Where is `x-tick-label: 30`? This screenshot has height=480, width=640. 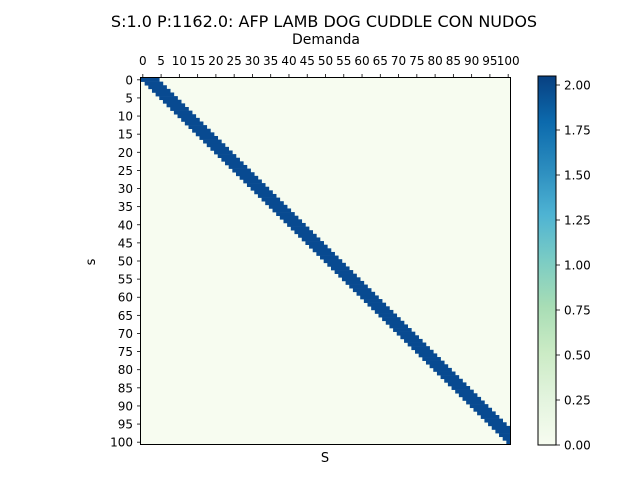
x-tick-label: 30 is located at coordinates (252, 61).